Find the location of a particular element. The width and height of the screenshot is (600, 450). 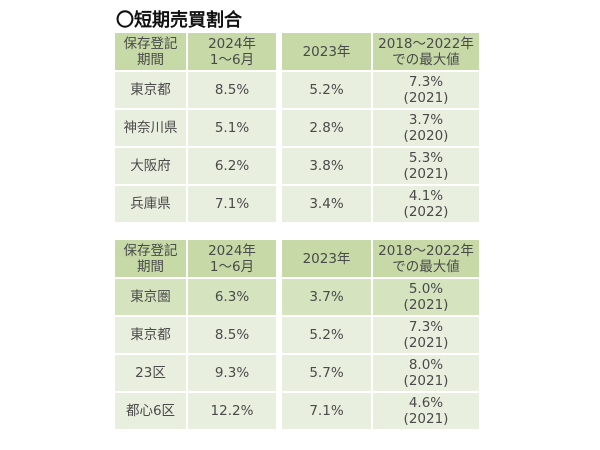

table-row: 都心6区 12.2% 7.1% 4.6% (2021) is located at coordinates (298, 411).